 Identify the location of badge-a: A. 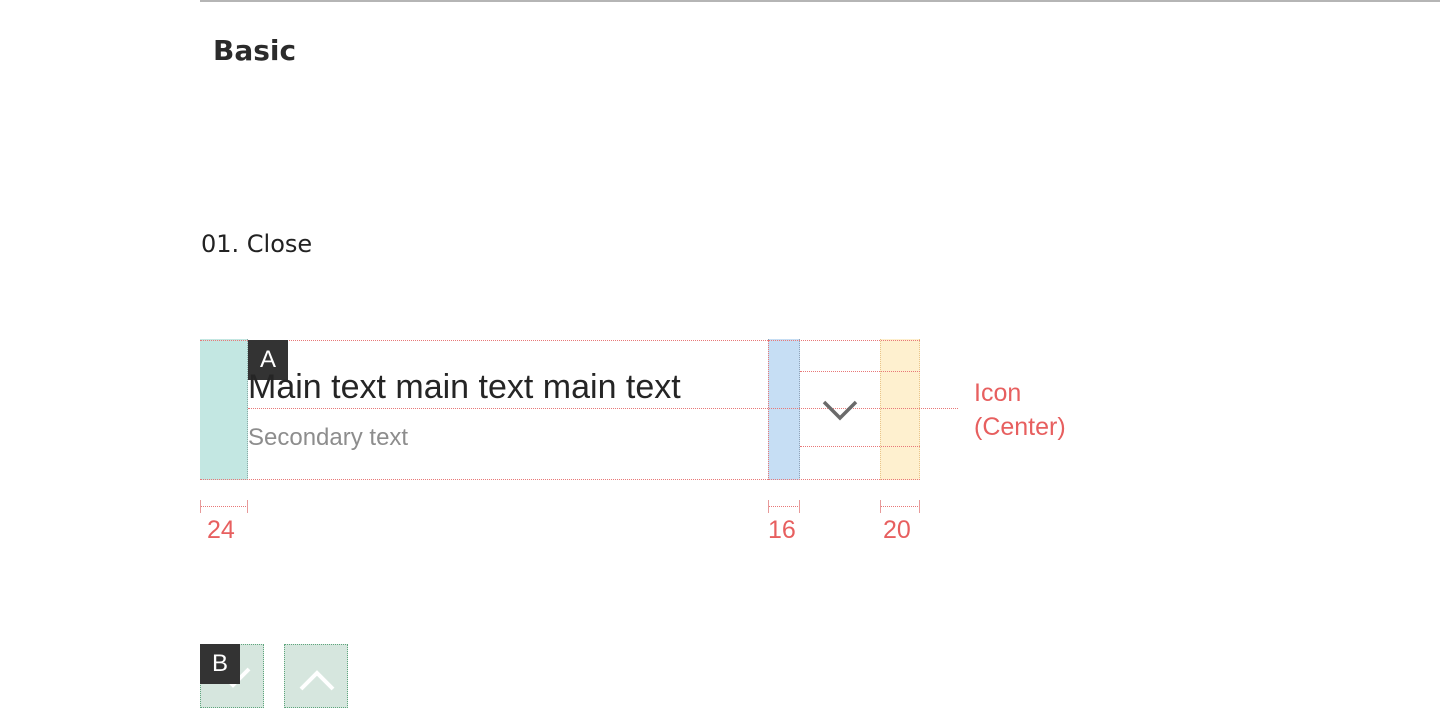
(268, 360).